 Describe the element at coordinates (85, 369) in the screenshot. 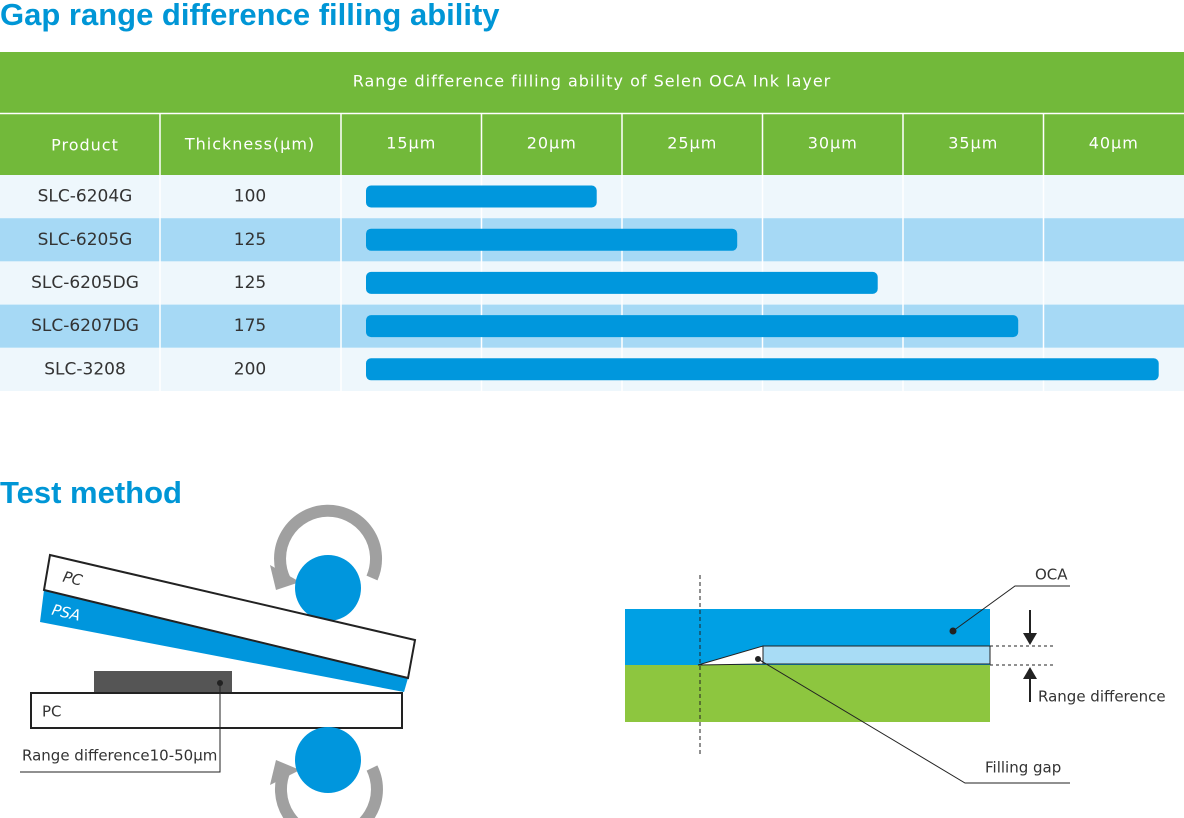

I see `product: SLC-3208` at that location.